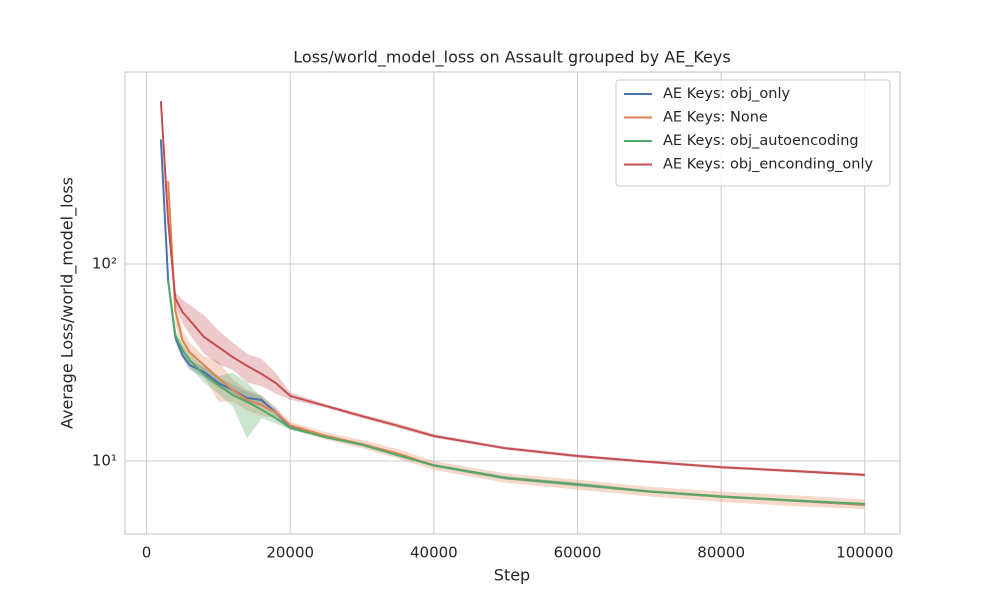 The width and height of the screenshot is (1000, 600). Describe the element at coordinates (768, 165) in the screenshot. I see `legend-label: AE Keys: obj_enconding_only` at that location.